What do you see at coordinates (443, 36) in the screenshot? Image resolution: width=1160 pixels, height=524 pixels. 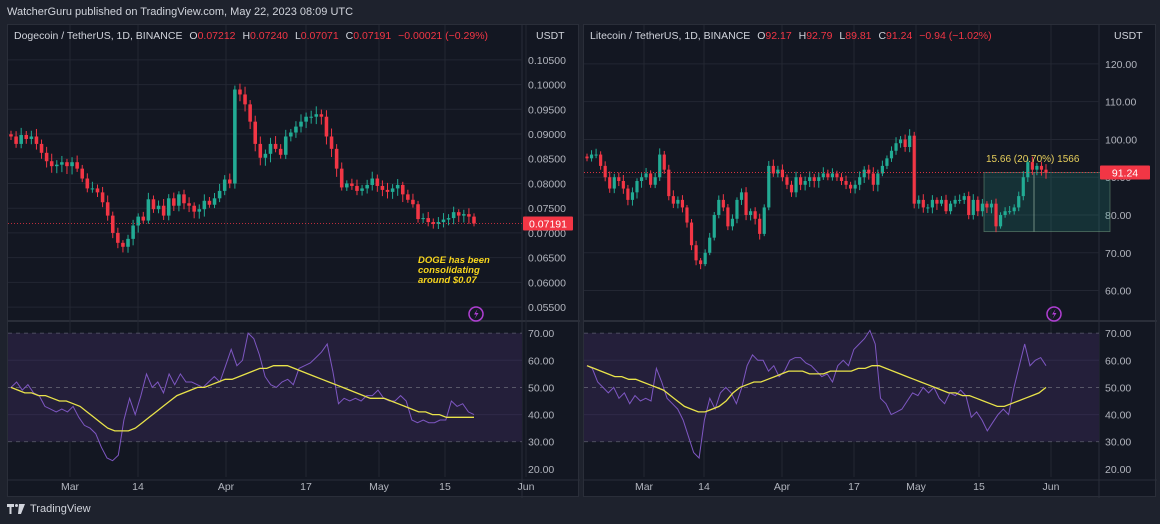 I see `doge-change: −0.00021 (−0.29%)` at bounding box center [443, 36].